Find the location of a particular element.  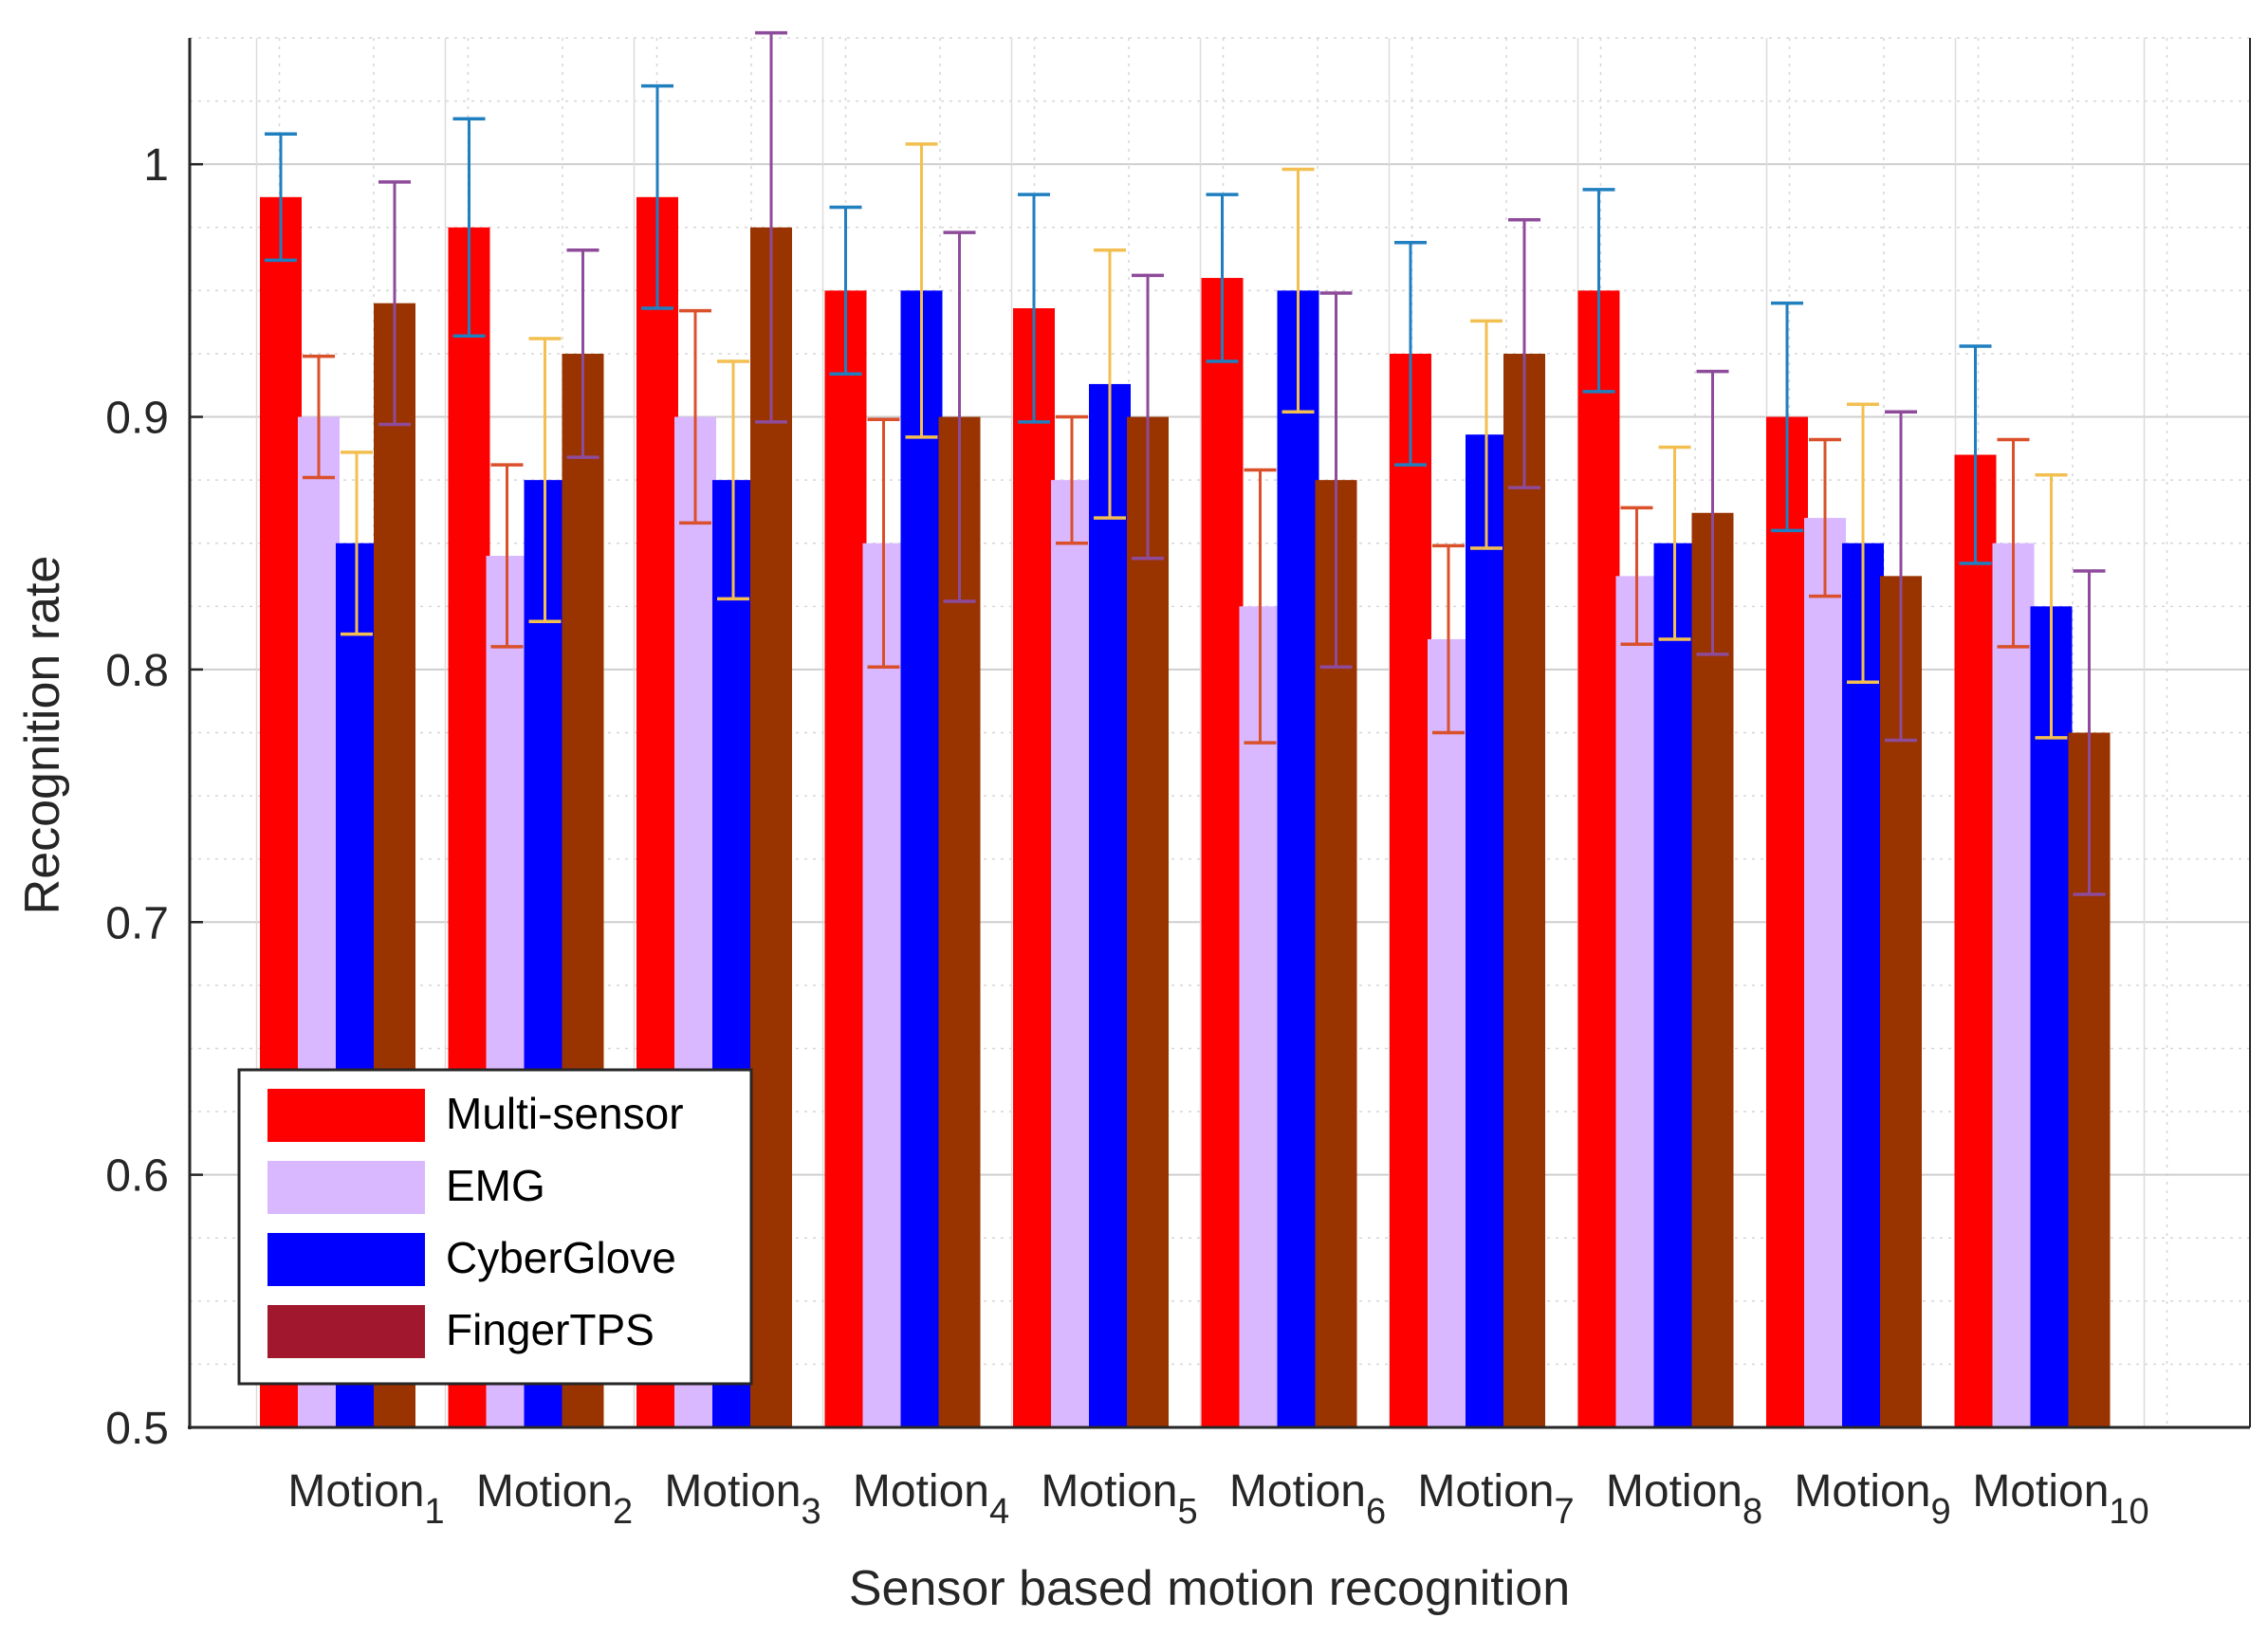

x-tick-label-subscript: 6 is located at coordinates (1376, 1512).